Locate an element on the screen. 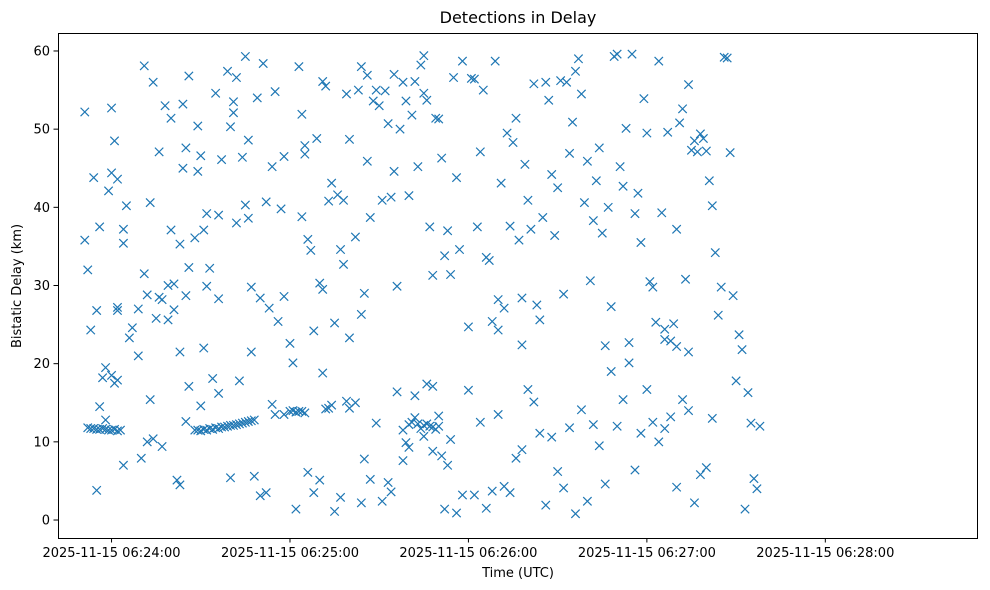 This screenshot has height=590, width=990. x-tick-label: 2025-11-15 06:24:00 is located at coordinates (111, 553).